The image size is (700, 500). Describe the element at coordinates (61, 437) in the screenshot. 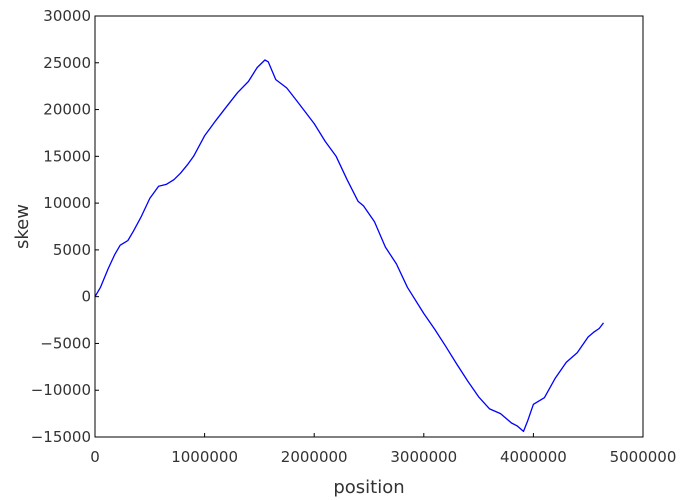

I see `y-tick-label: −15000` at that location.